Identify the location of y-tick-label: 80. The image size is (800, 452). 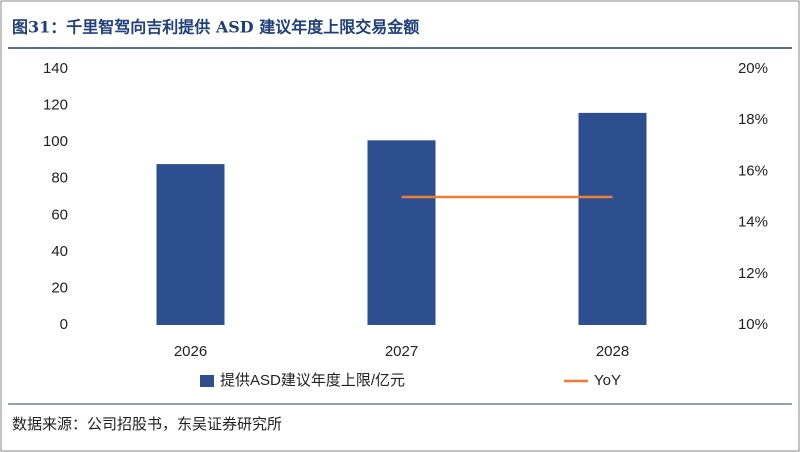
(59, 178).